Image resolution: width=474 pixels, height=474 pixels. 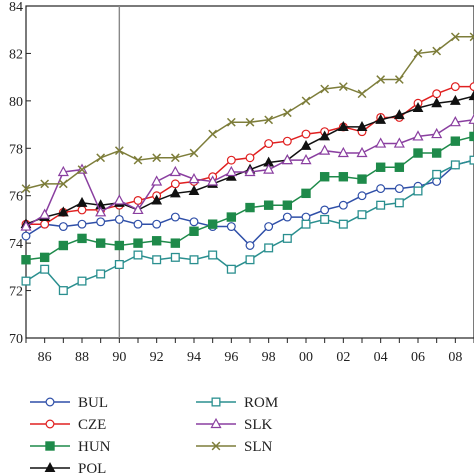 What do you see at coordinates (50, 467) in the screenshot?
I see `legend-marker-pol` at bounding box center [50, 467].